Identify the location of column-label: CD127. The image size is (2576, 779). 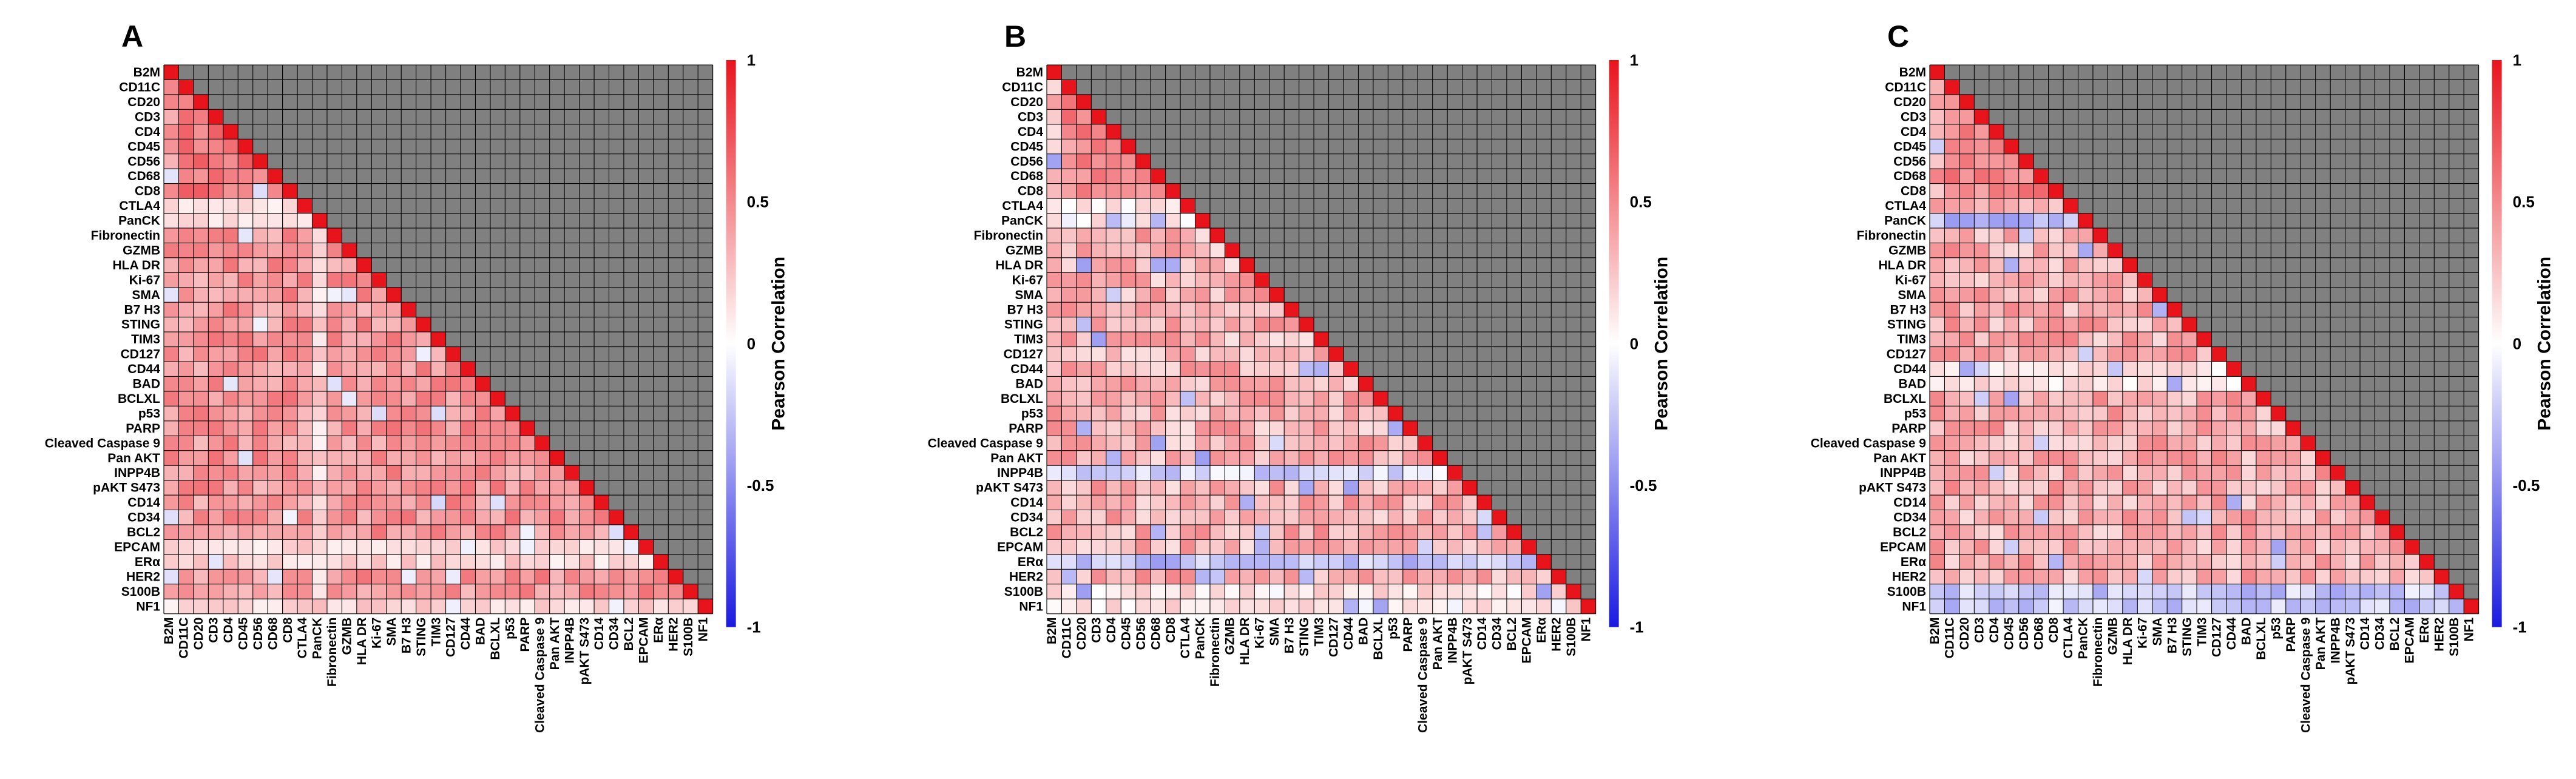
(451, 637).